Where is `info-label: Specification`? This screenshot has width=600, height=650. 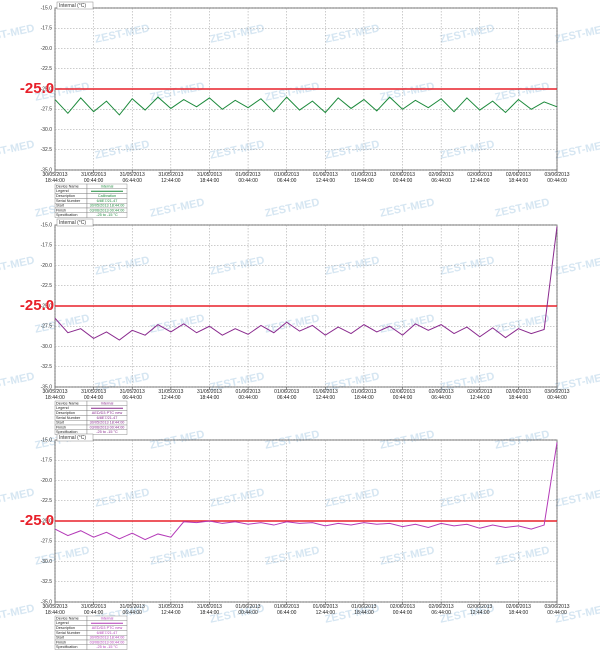
info-label: Specification is located at coordinates (67, 432).